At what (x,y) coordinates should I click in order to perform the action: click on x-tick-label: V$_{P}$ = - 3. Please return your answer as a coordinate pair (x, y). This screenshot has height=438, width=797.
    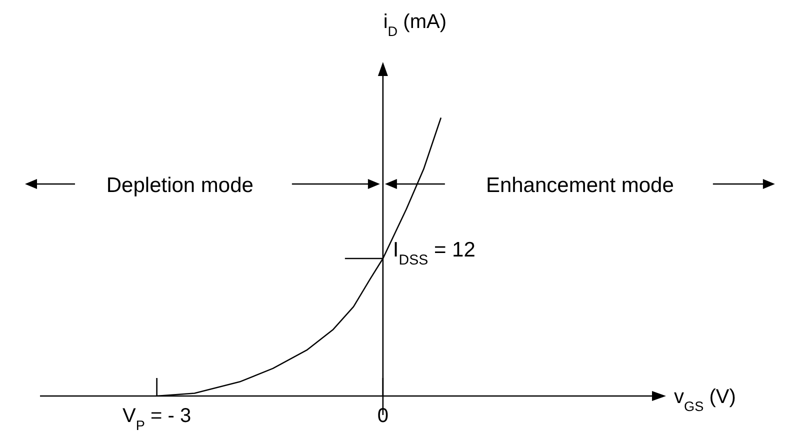
    Looking at the image, I should click on (157, 418).